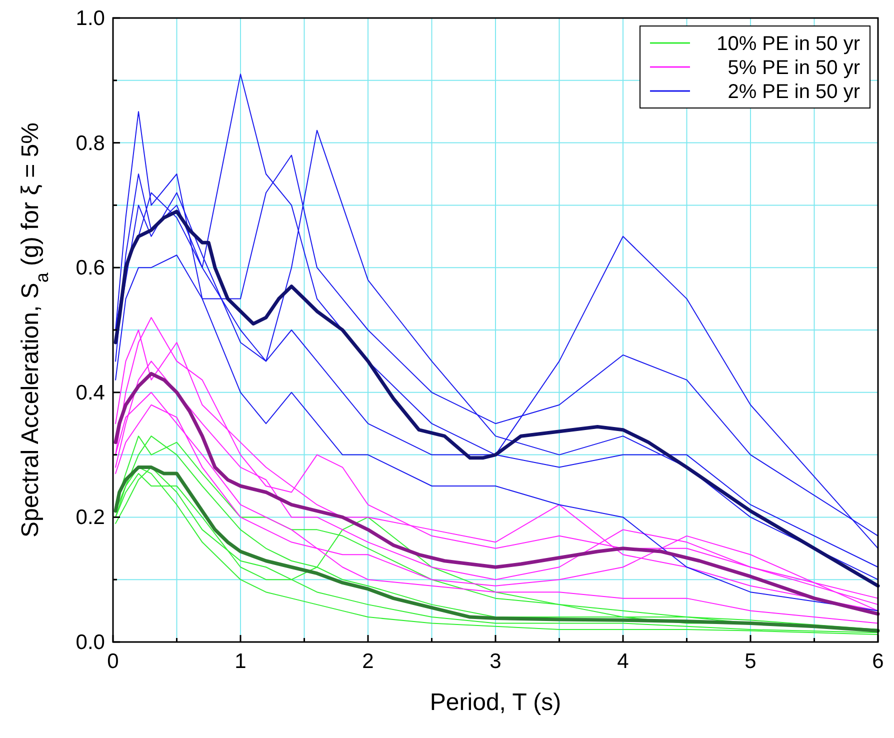 This screenshot has height=738, width=894. Describe the element at coordinates (90, 642) in the screenshot. I see `text: 0.0` at that location.